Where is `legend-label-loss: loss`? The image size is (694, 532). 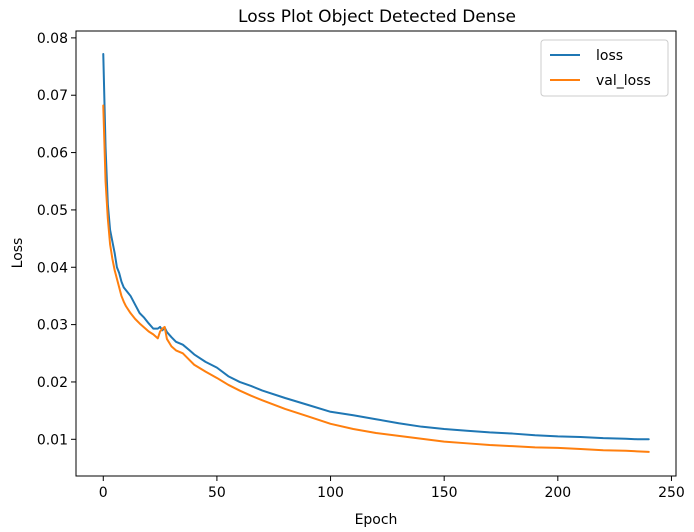
legend-label-loss: loss is located at coordinates (609, 56).